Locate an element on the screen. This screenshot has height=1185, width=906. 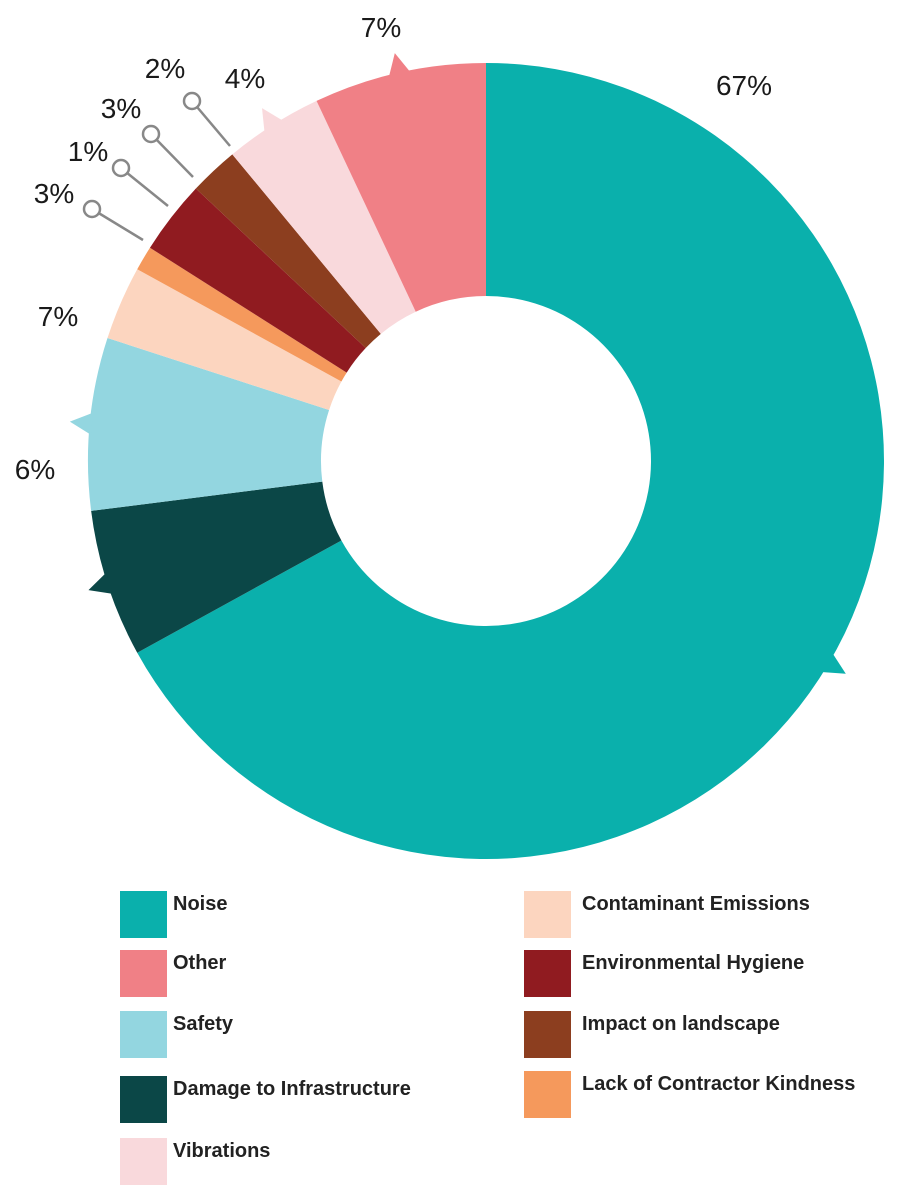
leader-line-lack-of-contractor-kindness is located at coordinates (144, 187).